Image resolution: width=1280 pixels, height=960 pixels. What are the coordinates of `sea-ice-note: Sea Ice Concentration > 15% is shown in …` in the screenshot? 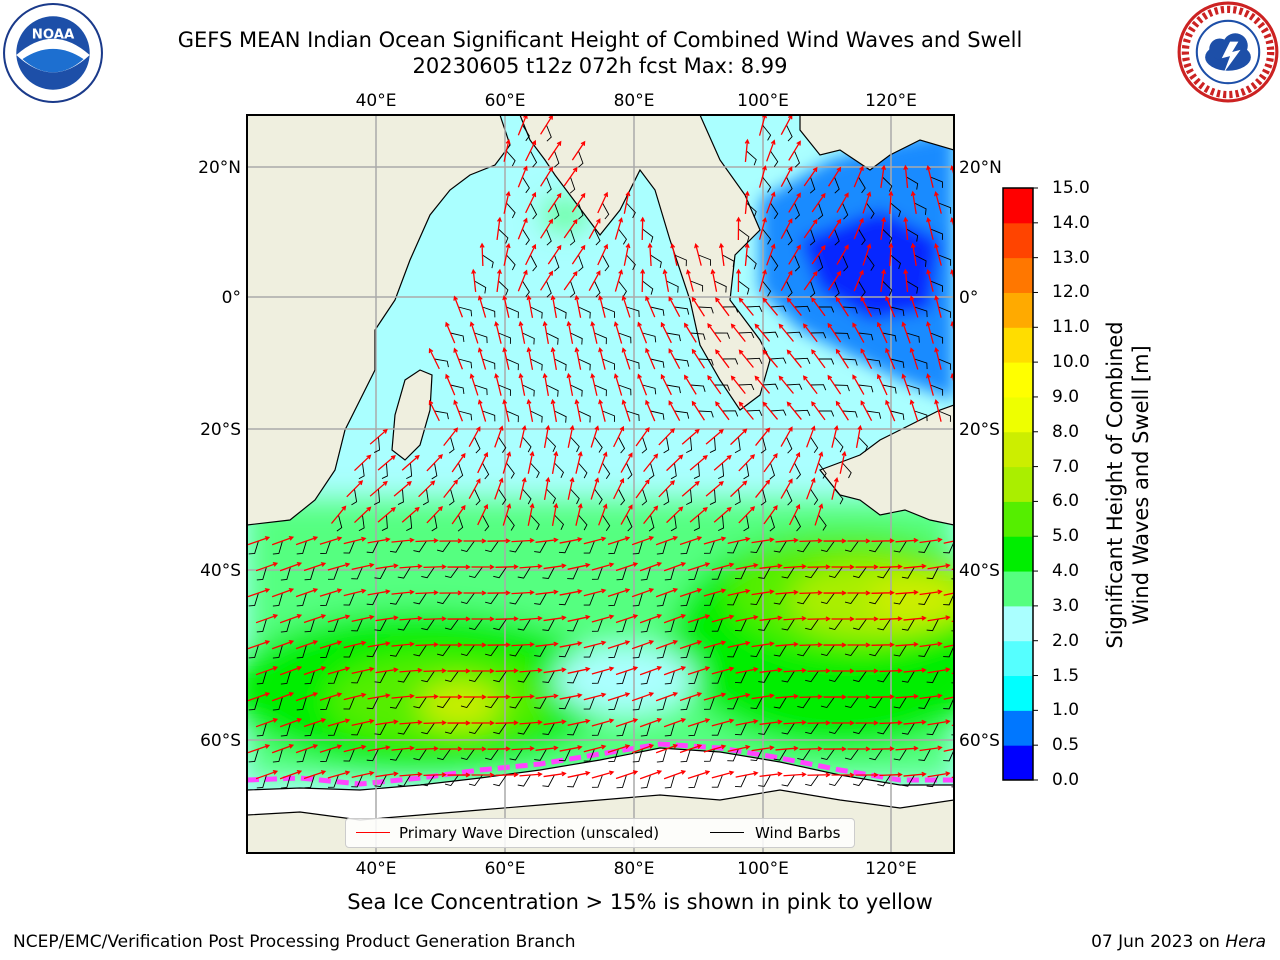 It's located at (640, 902).